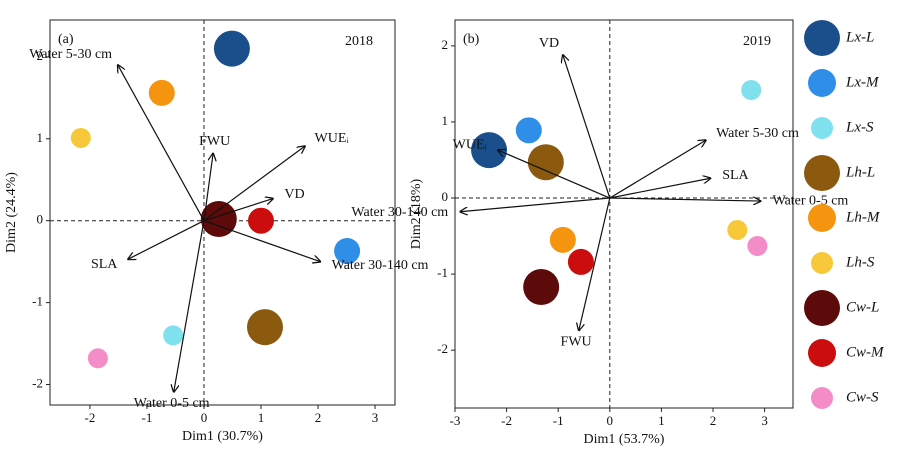 The width and height of the screenshot is (908, 450). What do you see at coordinates (860, 262) in the screenshot?
I see `legend-label: Lh-S` at bounding box center [860, 262].